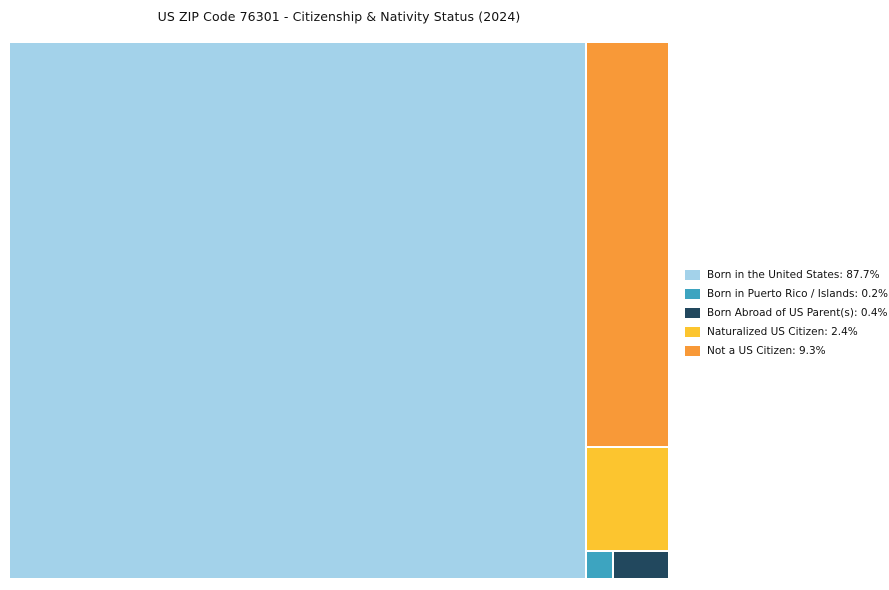  What do you see at coordinates (627, 498) in the screenshot?
I see `treemap-segment-naturalized` at bounding box center [627, 498].